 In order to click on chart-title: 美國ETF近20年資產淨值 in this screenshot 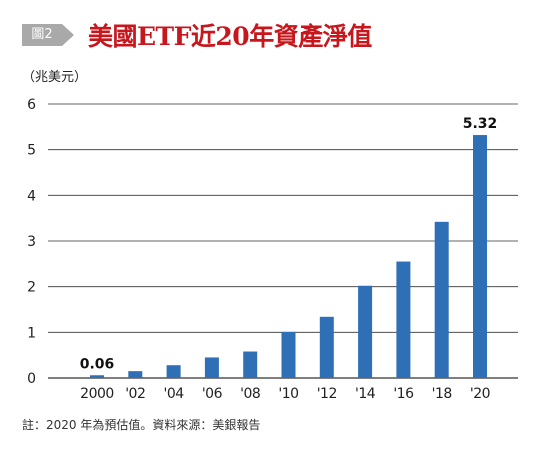, I will do `click(230, 36)`.